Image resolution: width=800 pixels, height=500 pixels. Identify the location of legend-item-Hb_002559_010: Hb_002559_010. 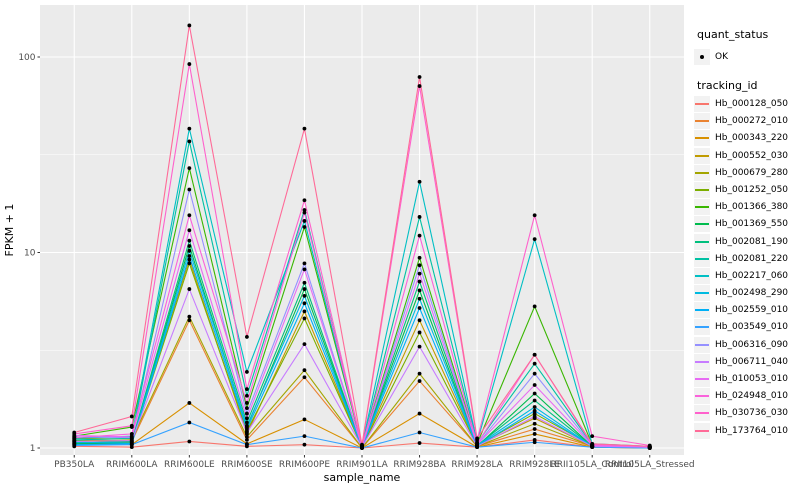
(747, 310).